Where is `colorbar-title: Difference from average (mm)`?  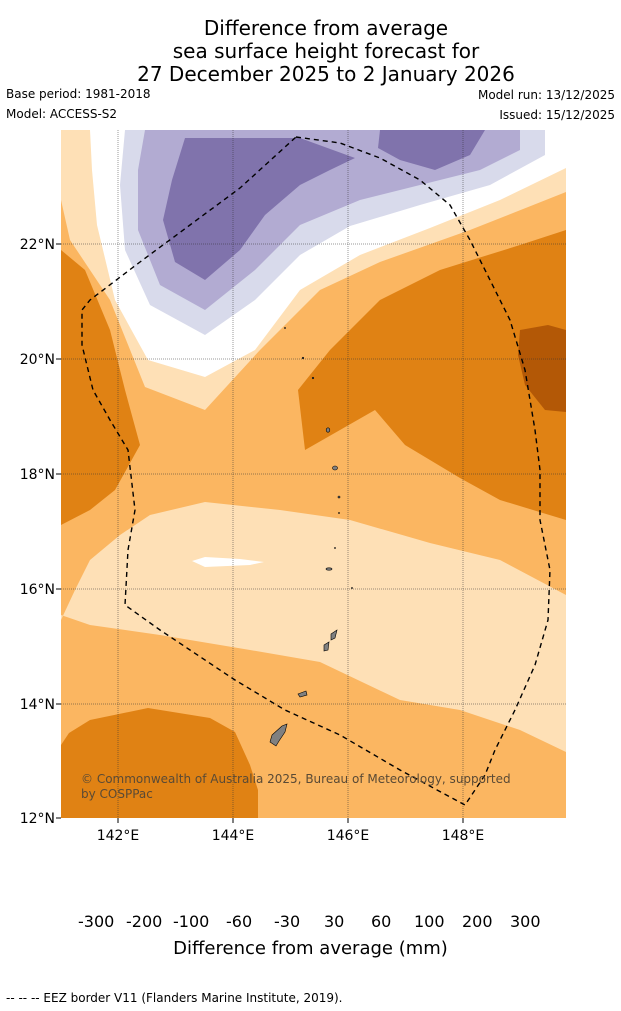
colorbar-title: Difference from average (mm) is located at coordinates (310, 948).